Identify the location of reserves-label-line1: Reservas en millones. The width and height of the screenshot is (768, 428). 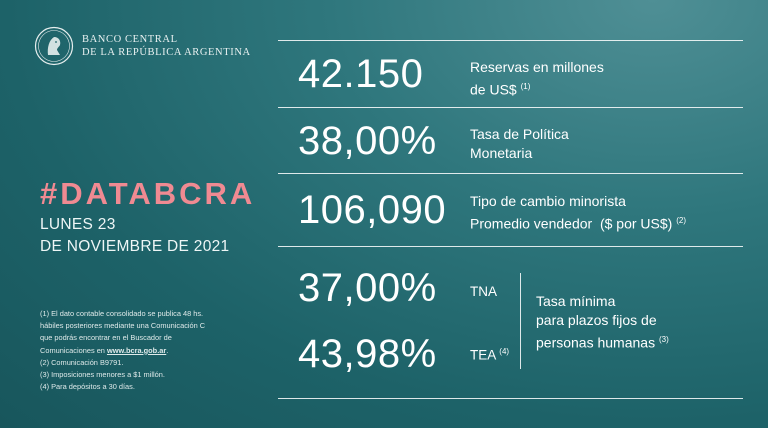
(537, 67).